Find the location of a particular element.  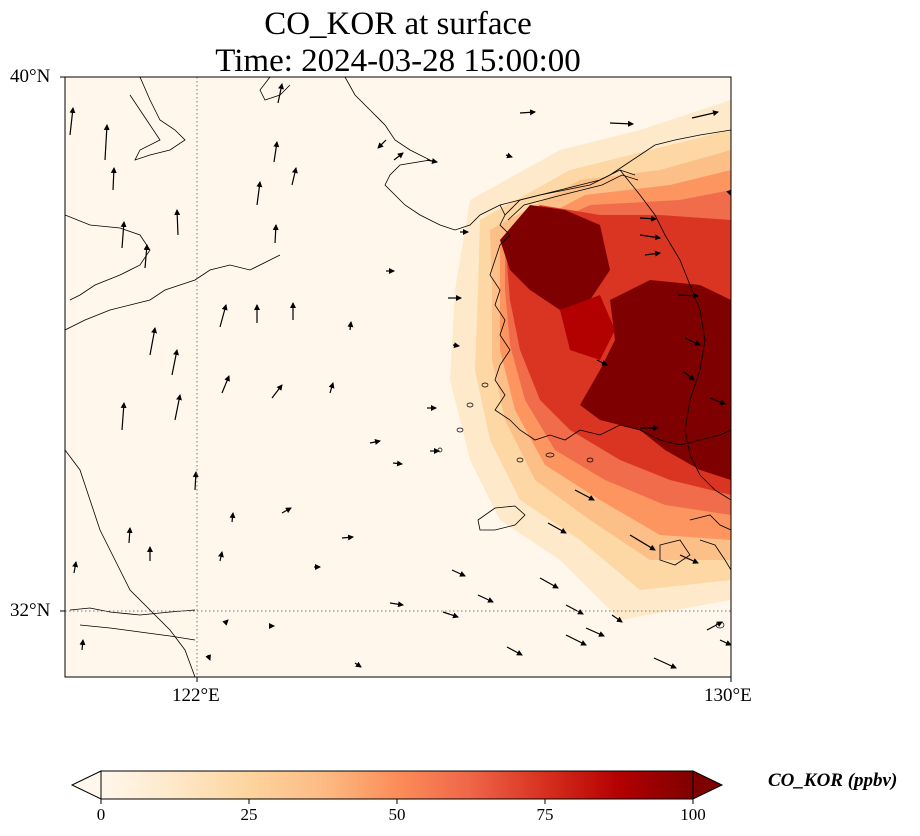

colorbar-tick-25: 25 is located at coordinates (249, 814).